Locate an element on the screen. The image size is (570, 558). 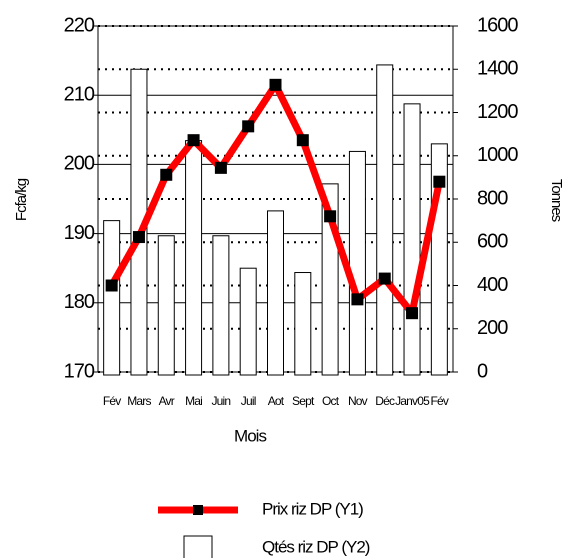
y-tick-label: 220 is located at coordinates (79, 25).